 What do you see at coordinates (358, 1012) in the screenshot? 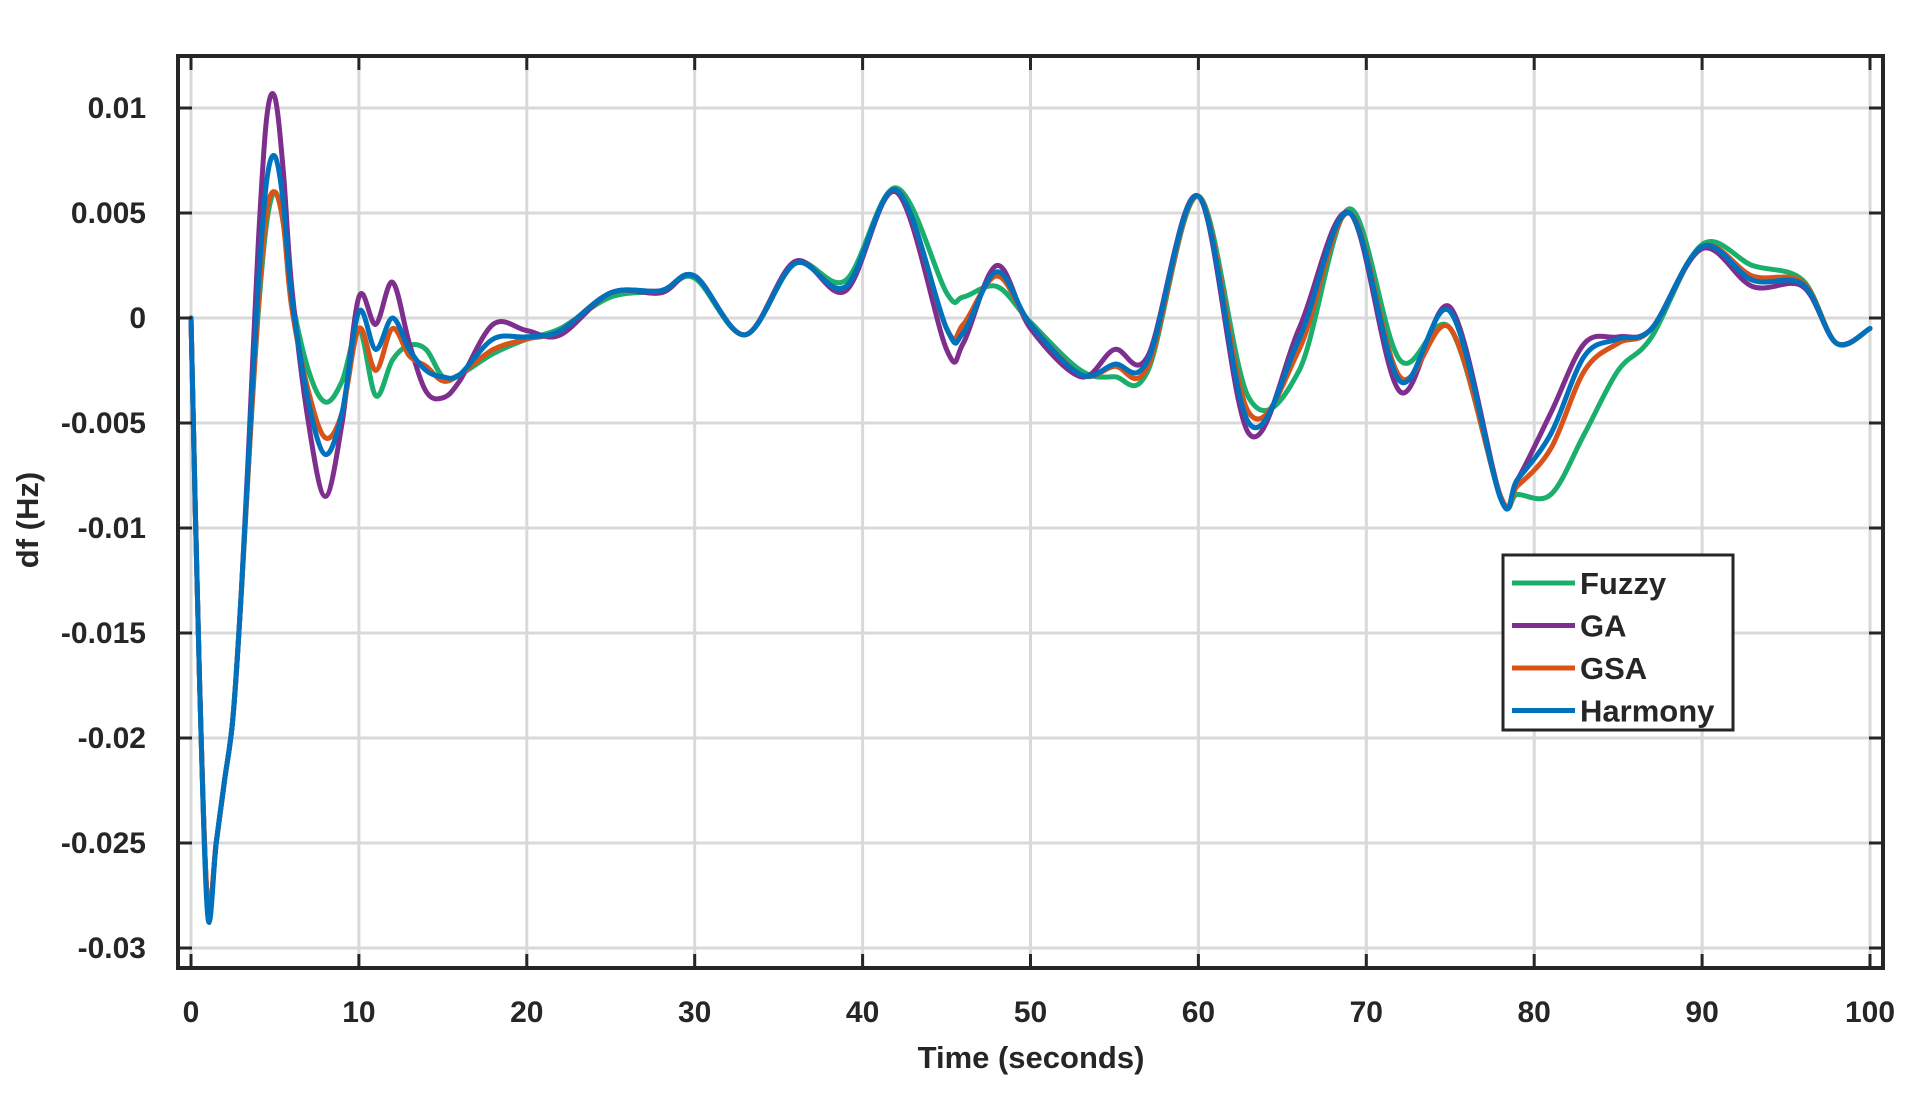
I see `x-tick-label: 10` at bounding box center [358, 1012].